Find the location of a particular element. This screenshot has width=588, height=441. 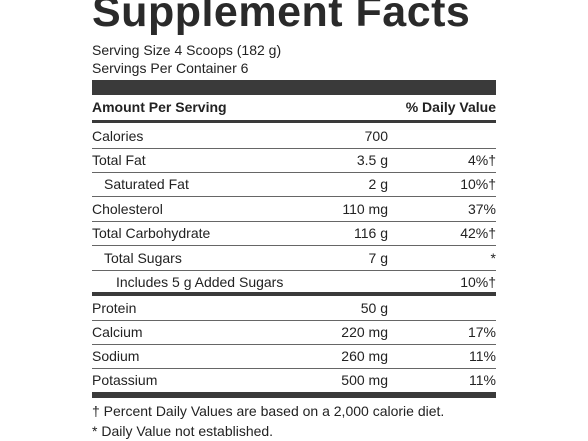

amount: 110 mg is located at coordinates (365, 209).